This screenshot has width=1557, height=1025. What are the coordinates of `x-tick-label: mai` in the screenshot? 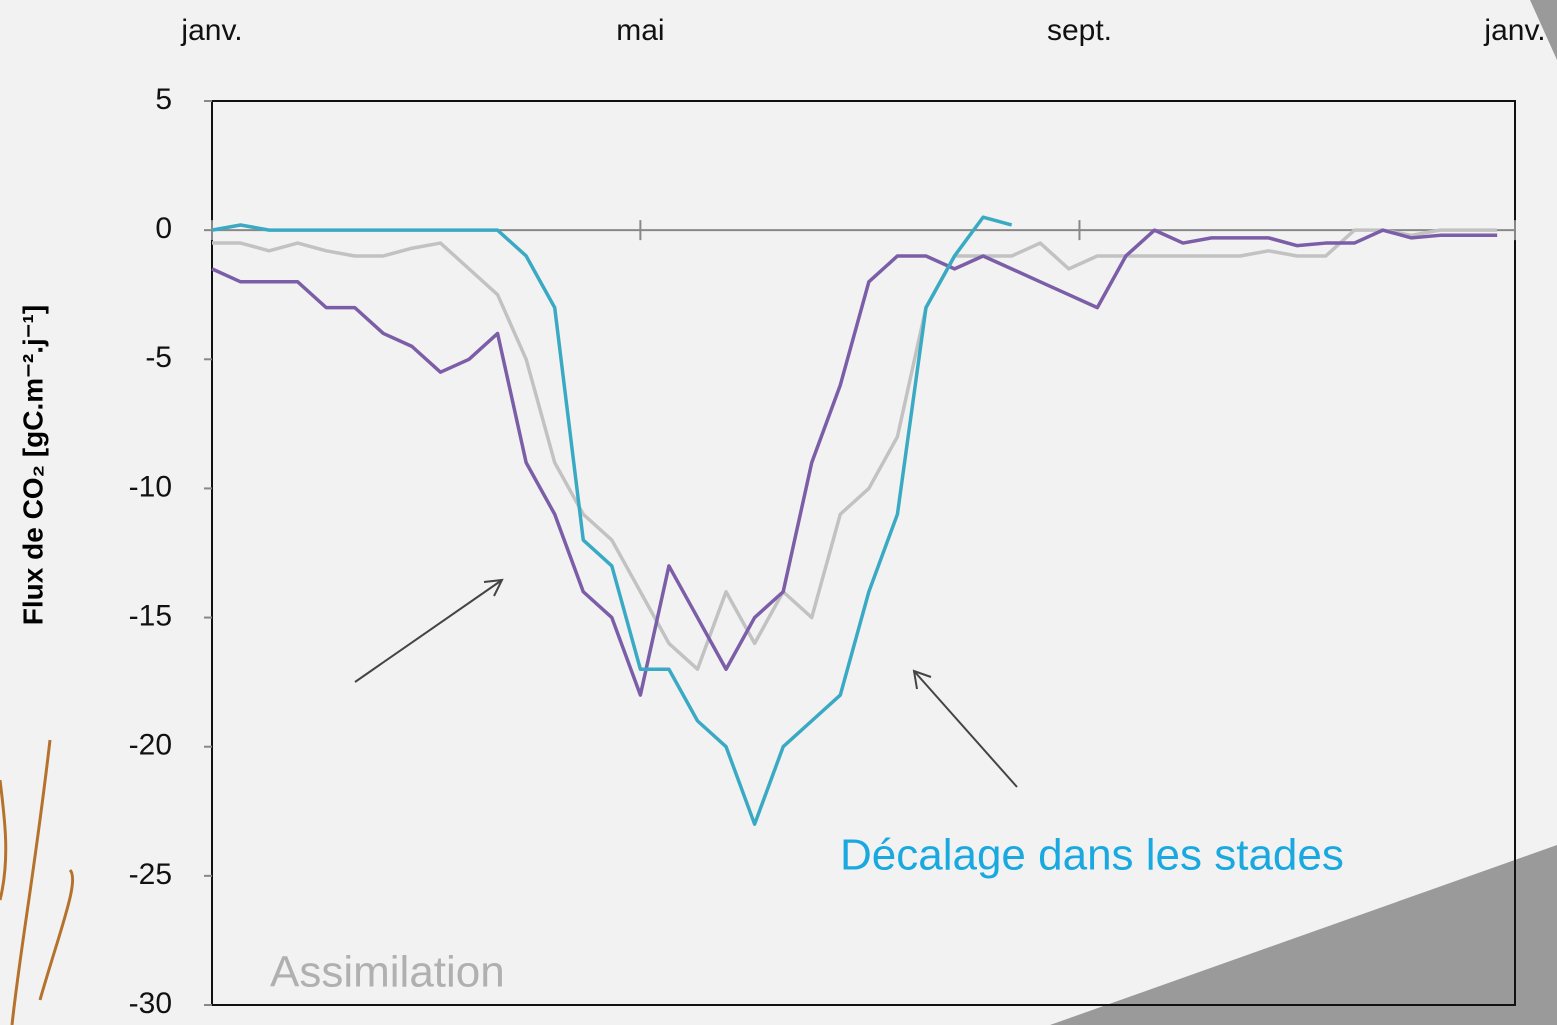 It's located at (640, 30).